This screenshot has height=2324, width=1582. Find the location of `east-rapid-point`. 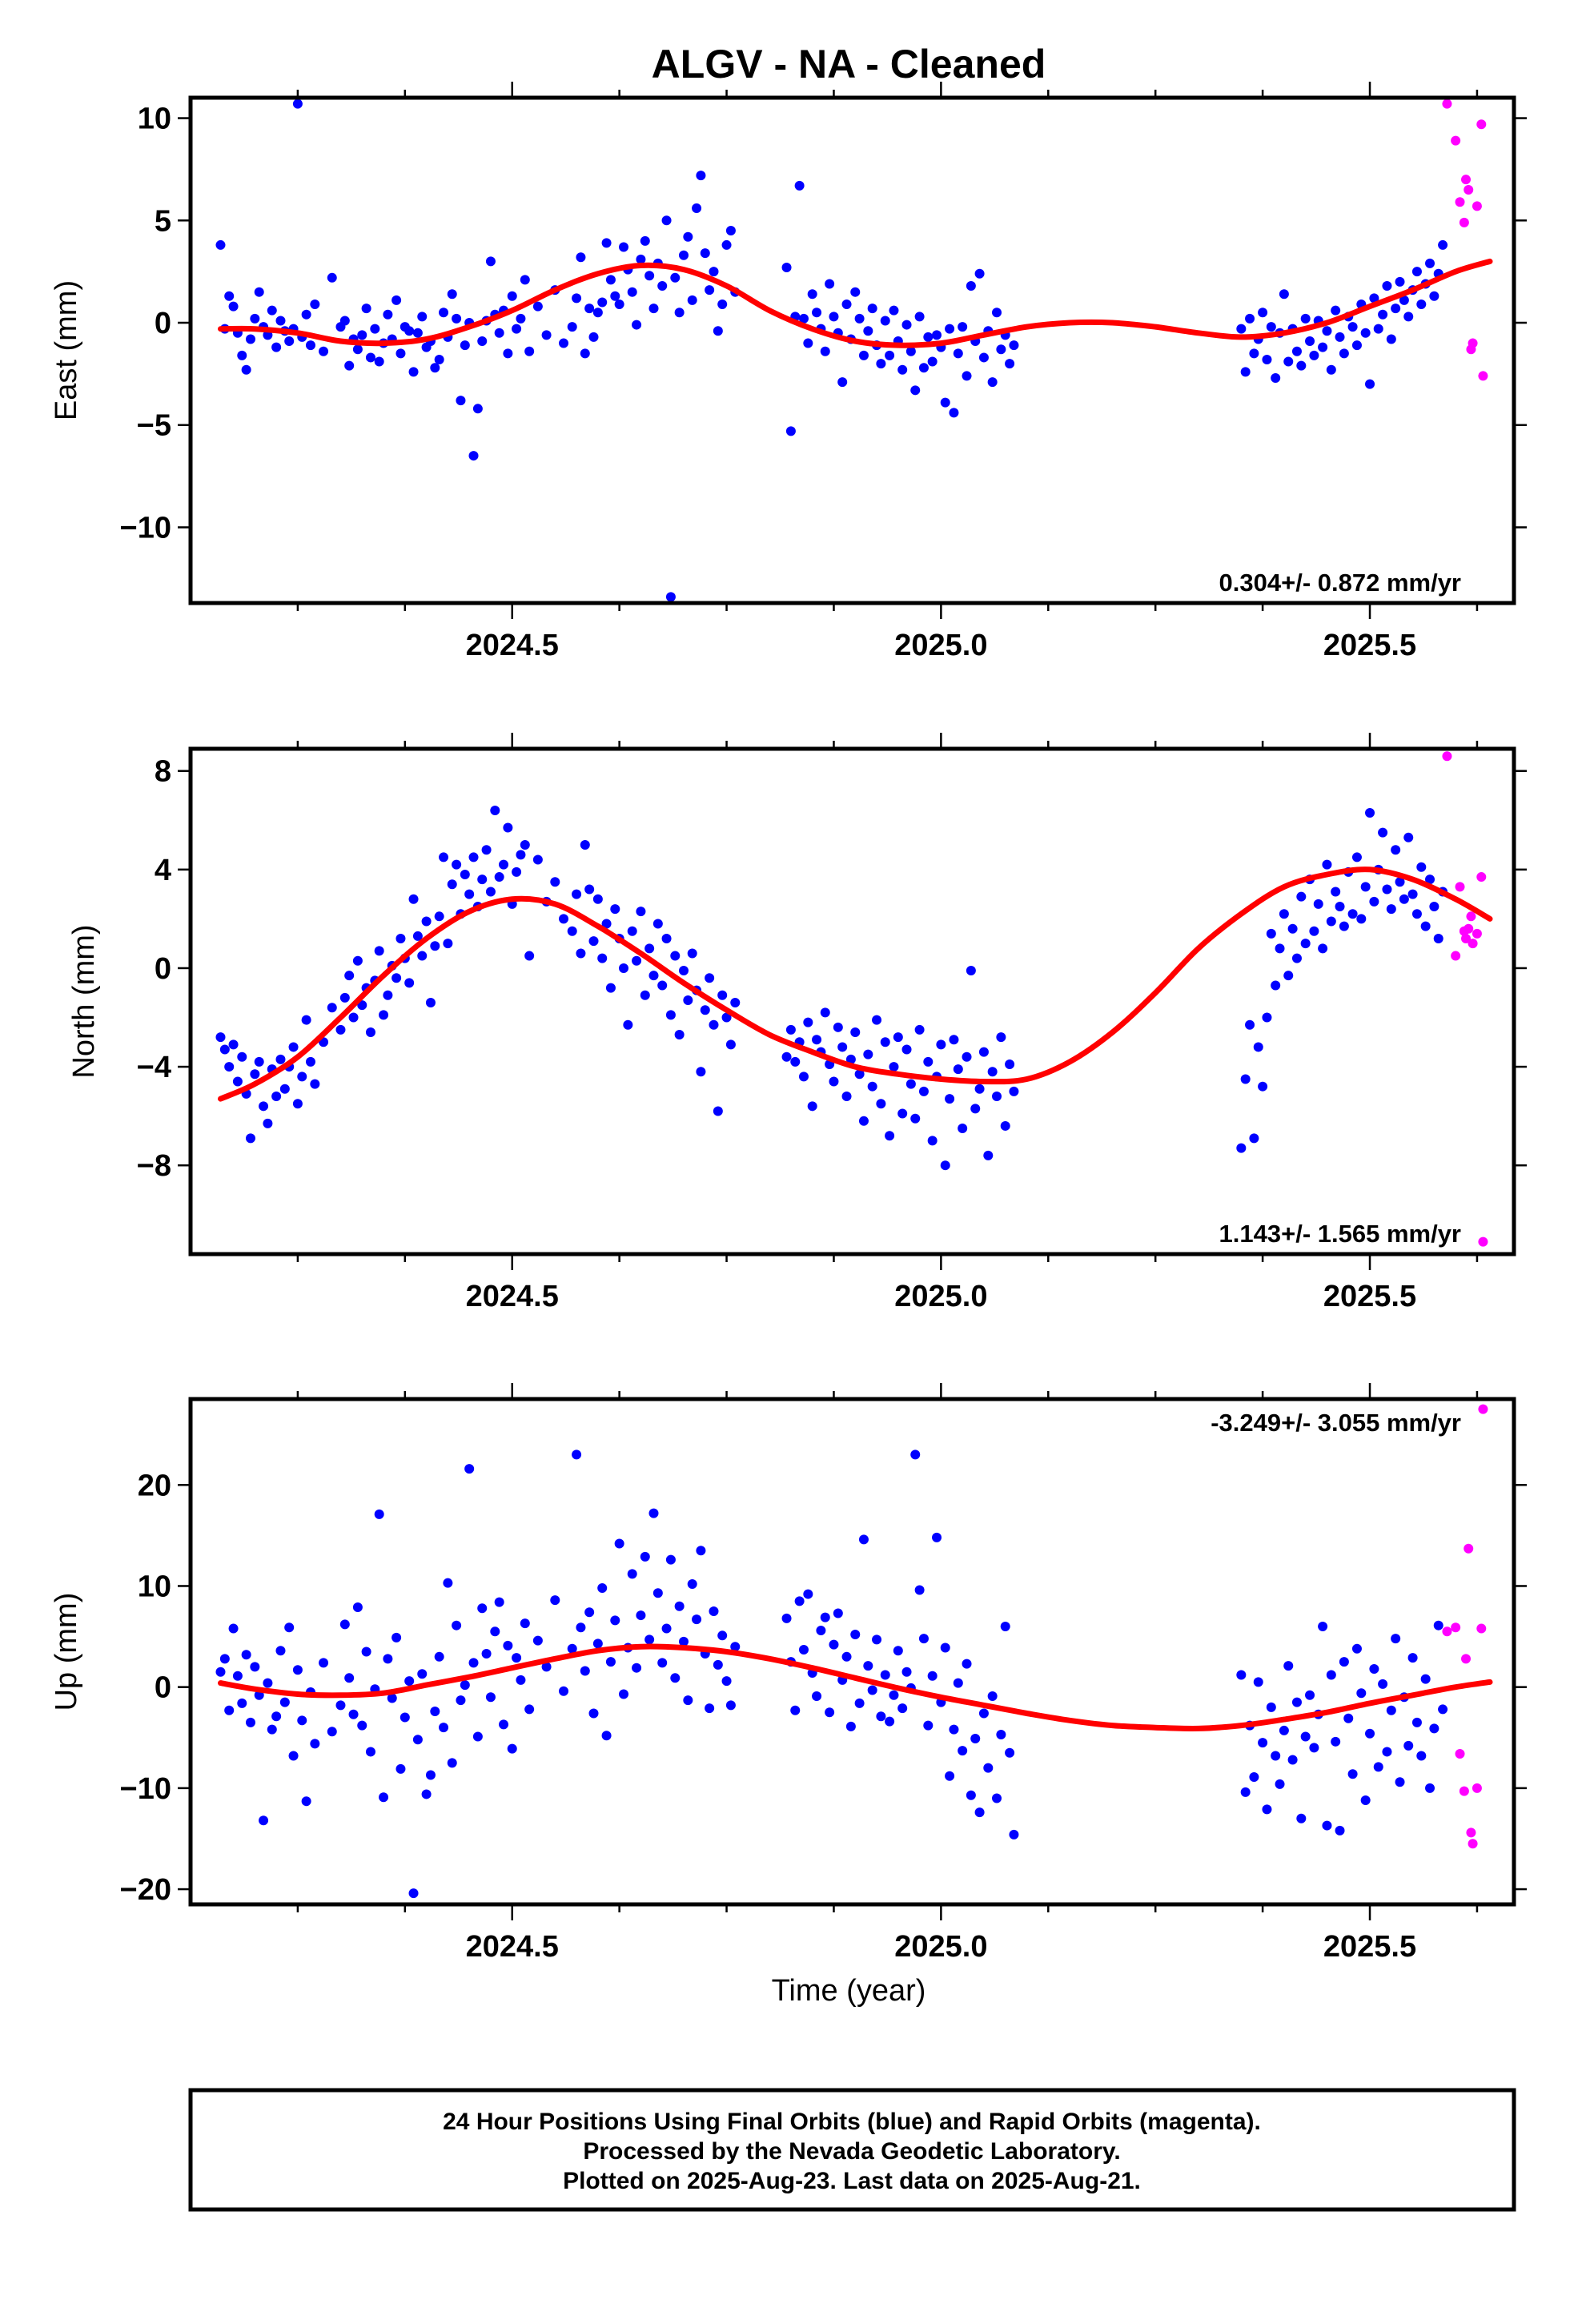

east-rapid-point is located at coordinates (1464, 222).